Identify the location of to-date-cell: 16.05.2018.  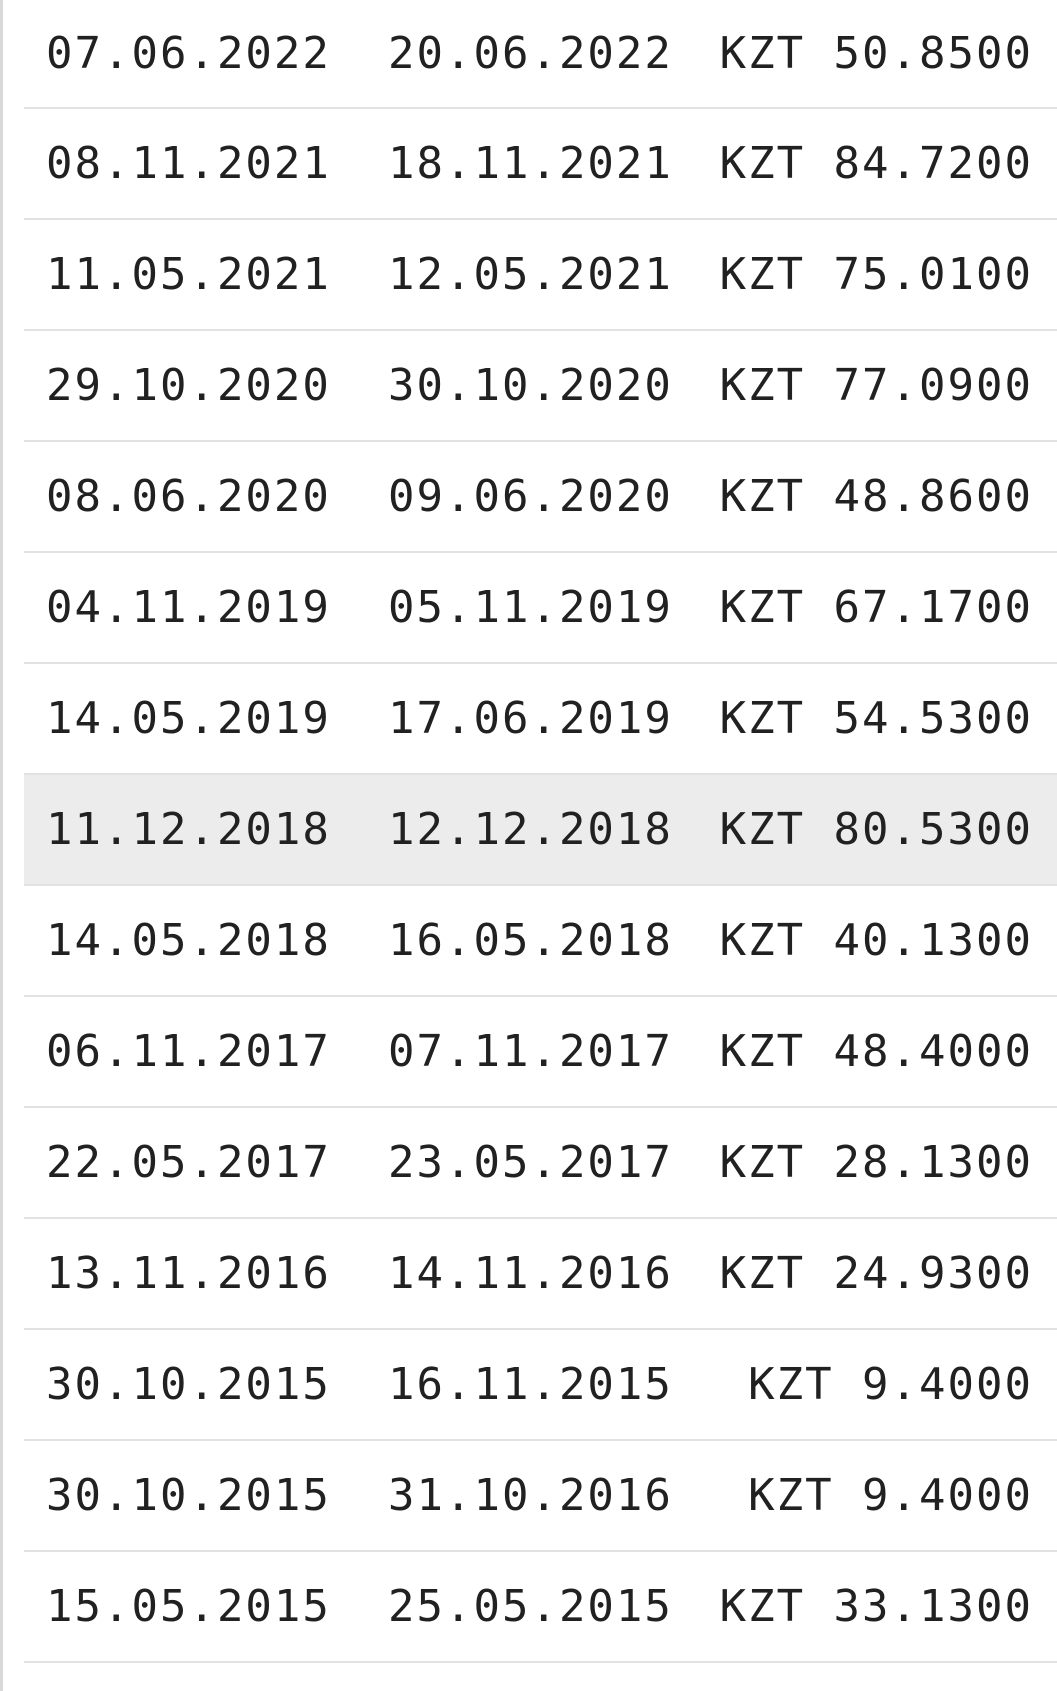
(530, 940).